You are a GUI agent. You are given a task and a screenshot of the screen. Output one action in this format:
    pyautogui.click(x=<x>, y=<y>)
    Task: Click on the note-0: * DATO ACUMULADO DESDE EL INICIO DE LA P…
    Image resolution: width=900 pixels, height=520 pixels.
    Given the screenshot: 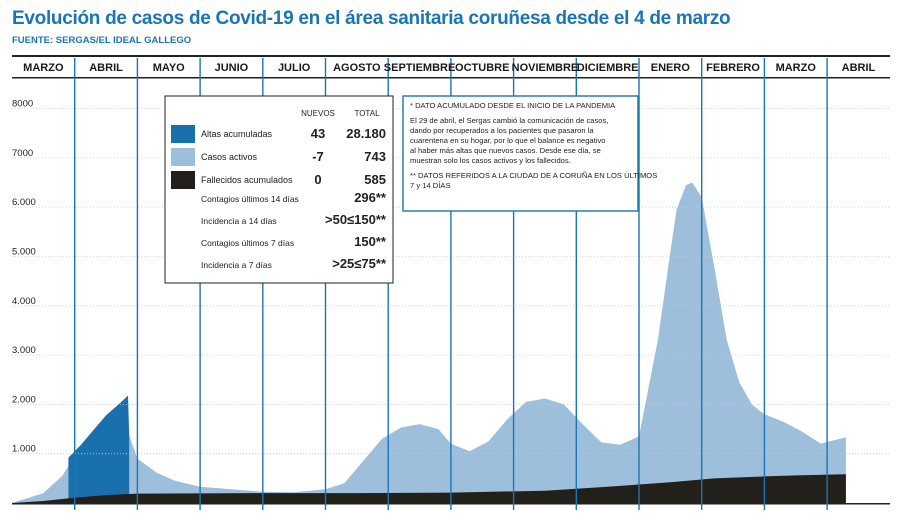 What is the action you would take?
    pyautogui.click(x=513, y=105)
    